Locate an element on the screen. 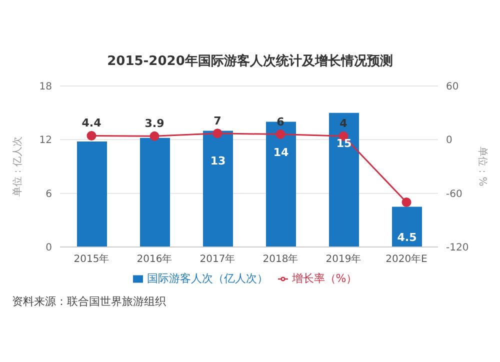 Image resolution: width=500 pixels, height=362 pixels. data-label: 13 is located at coordinates (218, 161).